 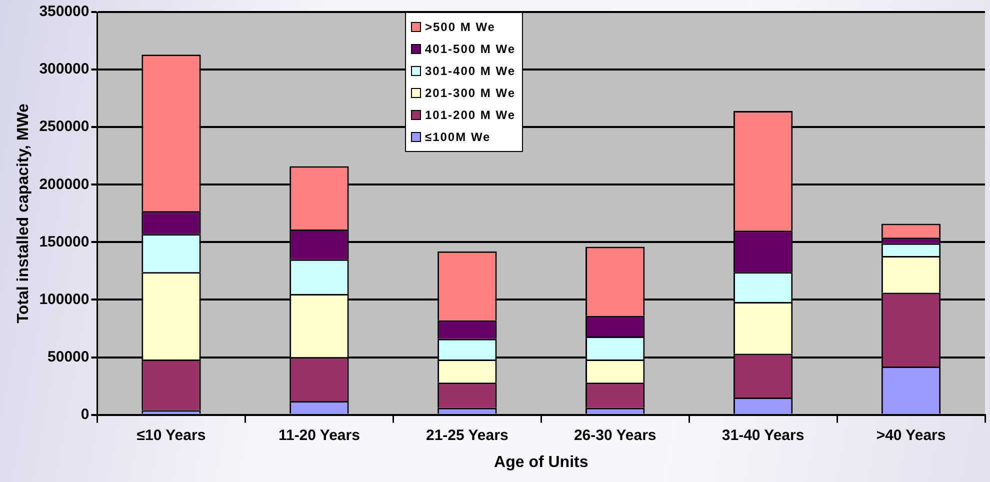 I want to click on legend-label: 401-500 M We, so click(x=470, y=49).